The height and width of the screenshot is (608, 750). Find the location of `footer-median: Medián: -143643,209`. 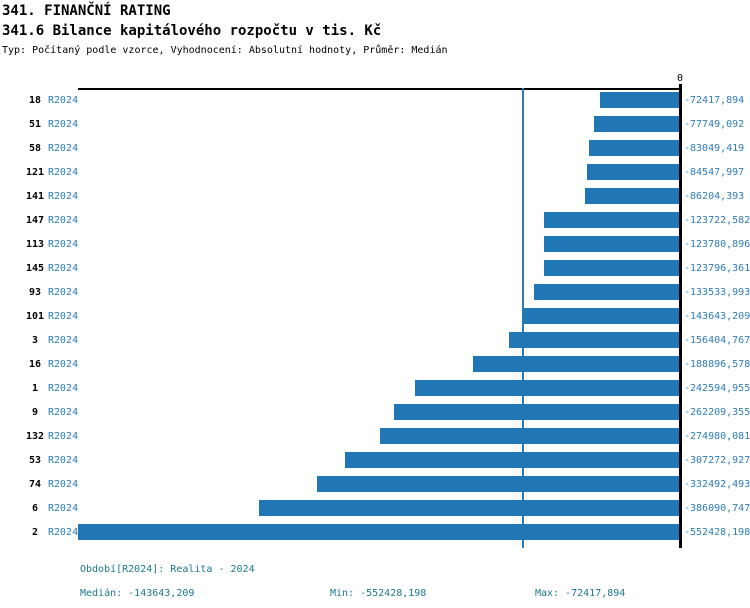

footer-median: Medián: -143643,209 is located at coordinates (137, 593).